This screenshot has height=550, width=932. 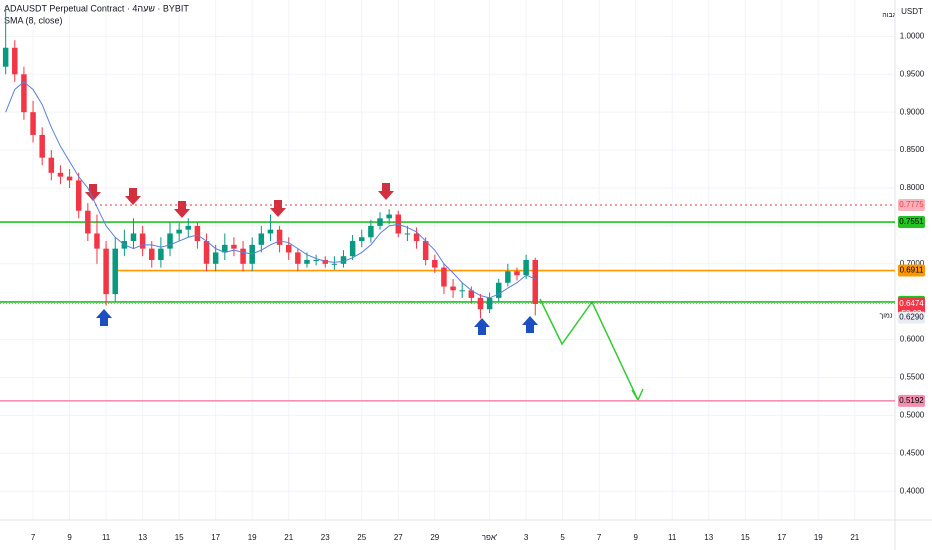 I want to click on price-tag-label: 0.6911, so click(x=912, y=270).